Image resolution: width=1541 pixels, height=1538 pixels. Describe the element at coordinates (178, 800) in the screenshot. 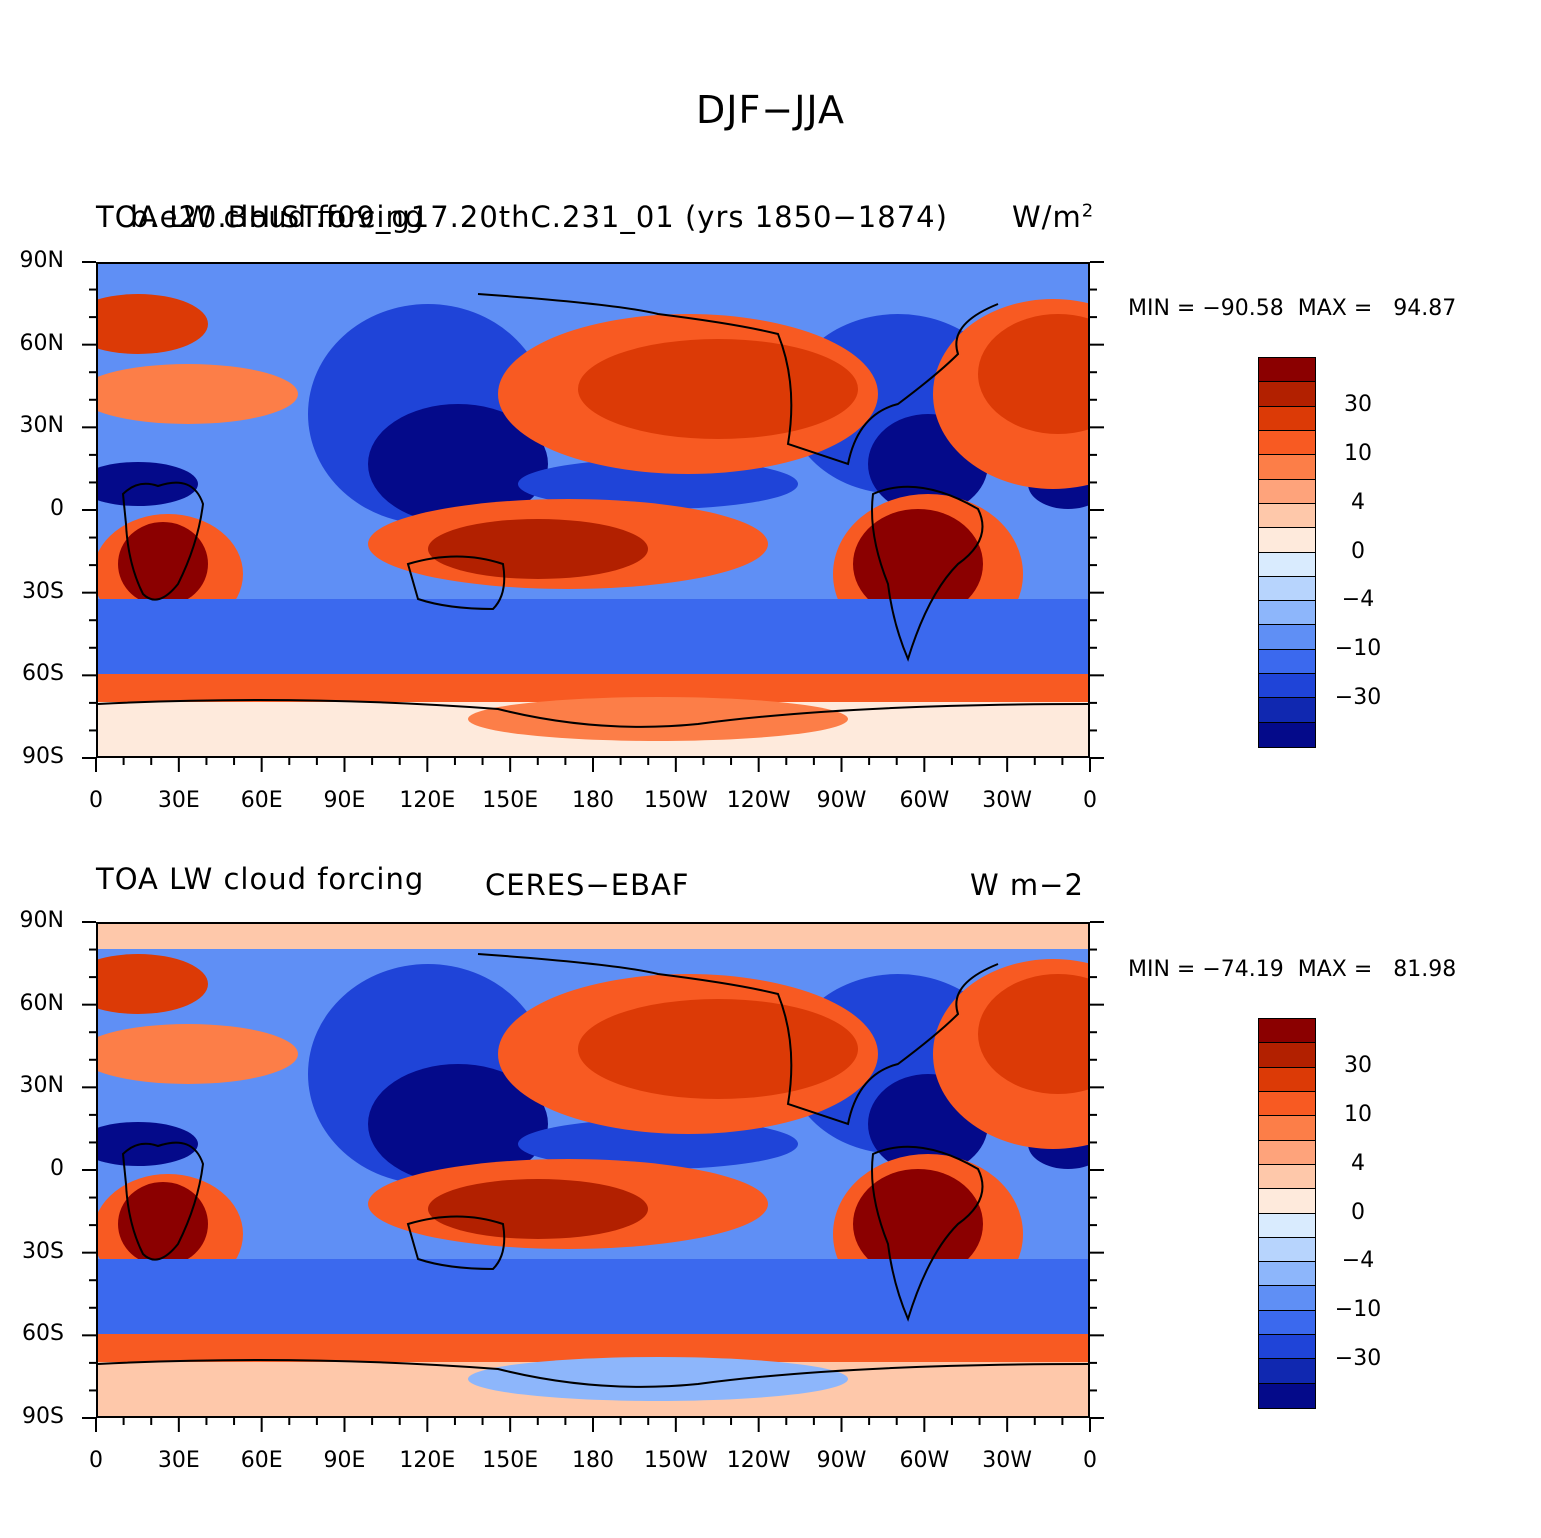

I see `lon-label: 30E` at that location.